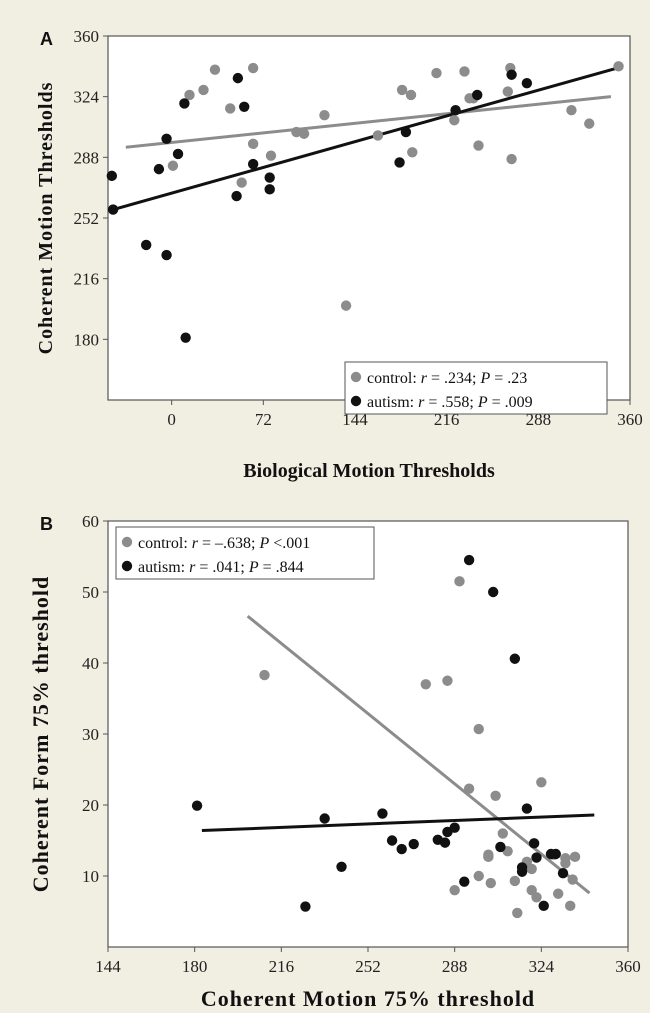 Image resolution: width=650 pixels, height=1013 pixels. Describe the element at coordinates (171, 419) in the screenshot. I see `x-tick-label: 0` at that location.